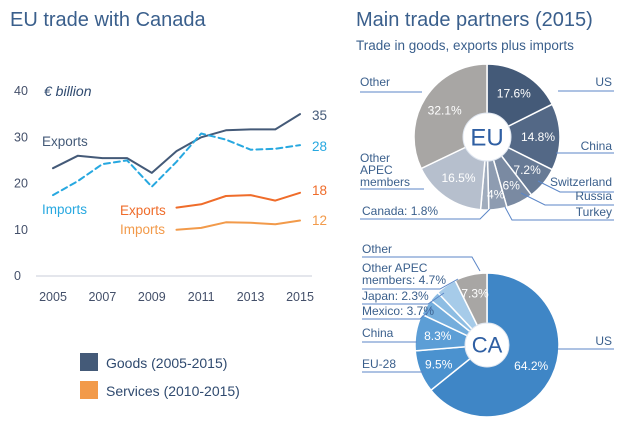 This screenshot has height=436, width=630. Describe the element at coordinates (395, 296) in the screenshot. I see `pie-category-label-japan-2-3: Japan: 2.3%` at that location.